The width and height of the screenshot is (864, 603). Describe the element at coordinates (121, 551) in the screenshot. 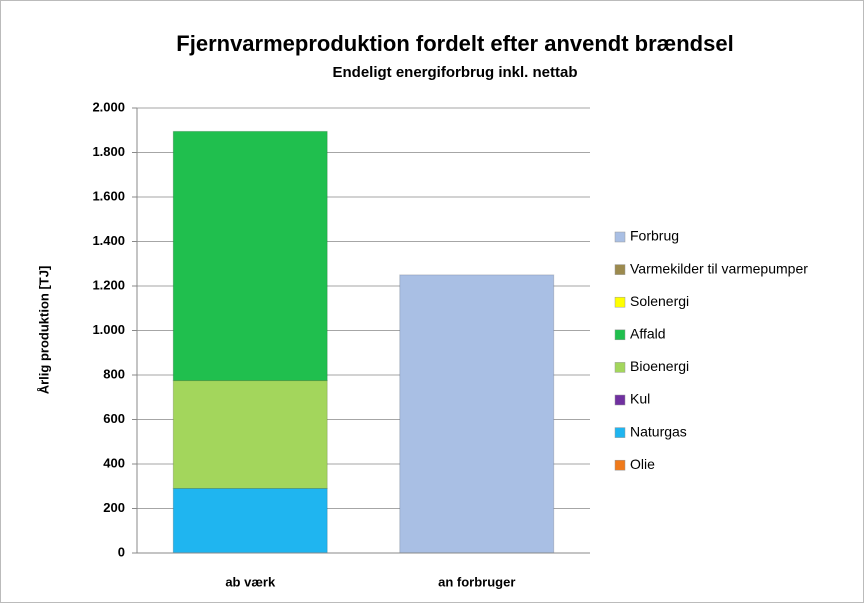

I see `y-tick-label: 0` at that location.